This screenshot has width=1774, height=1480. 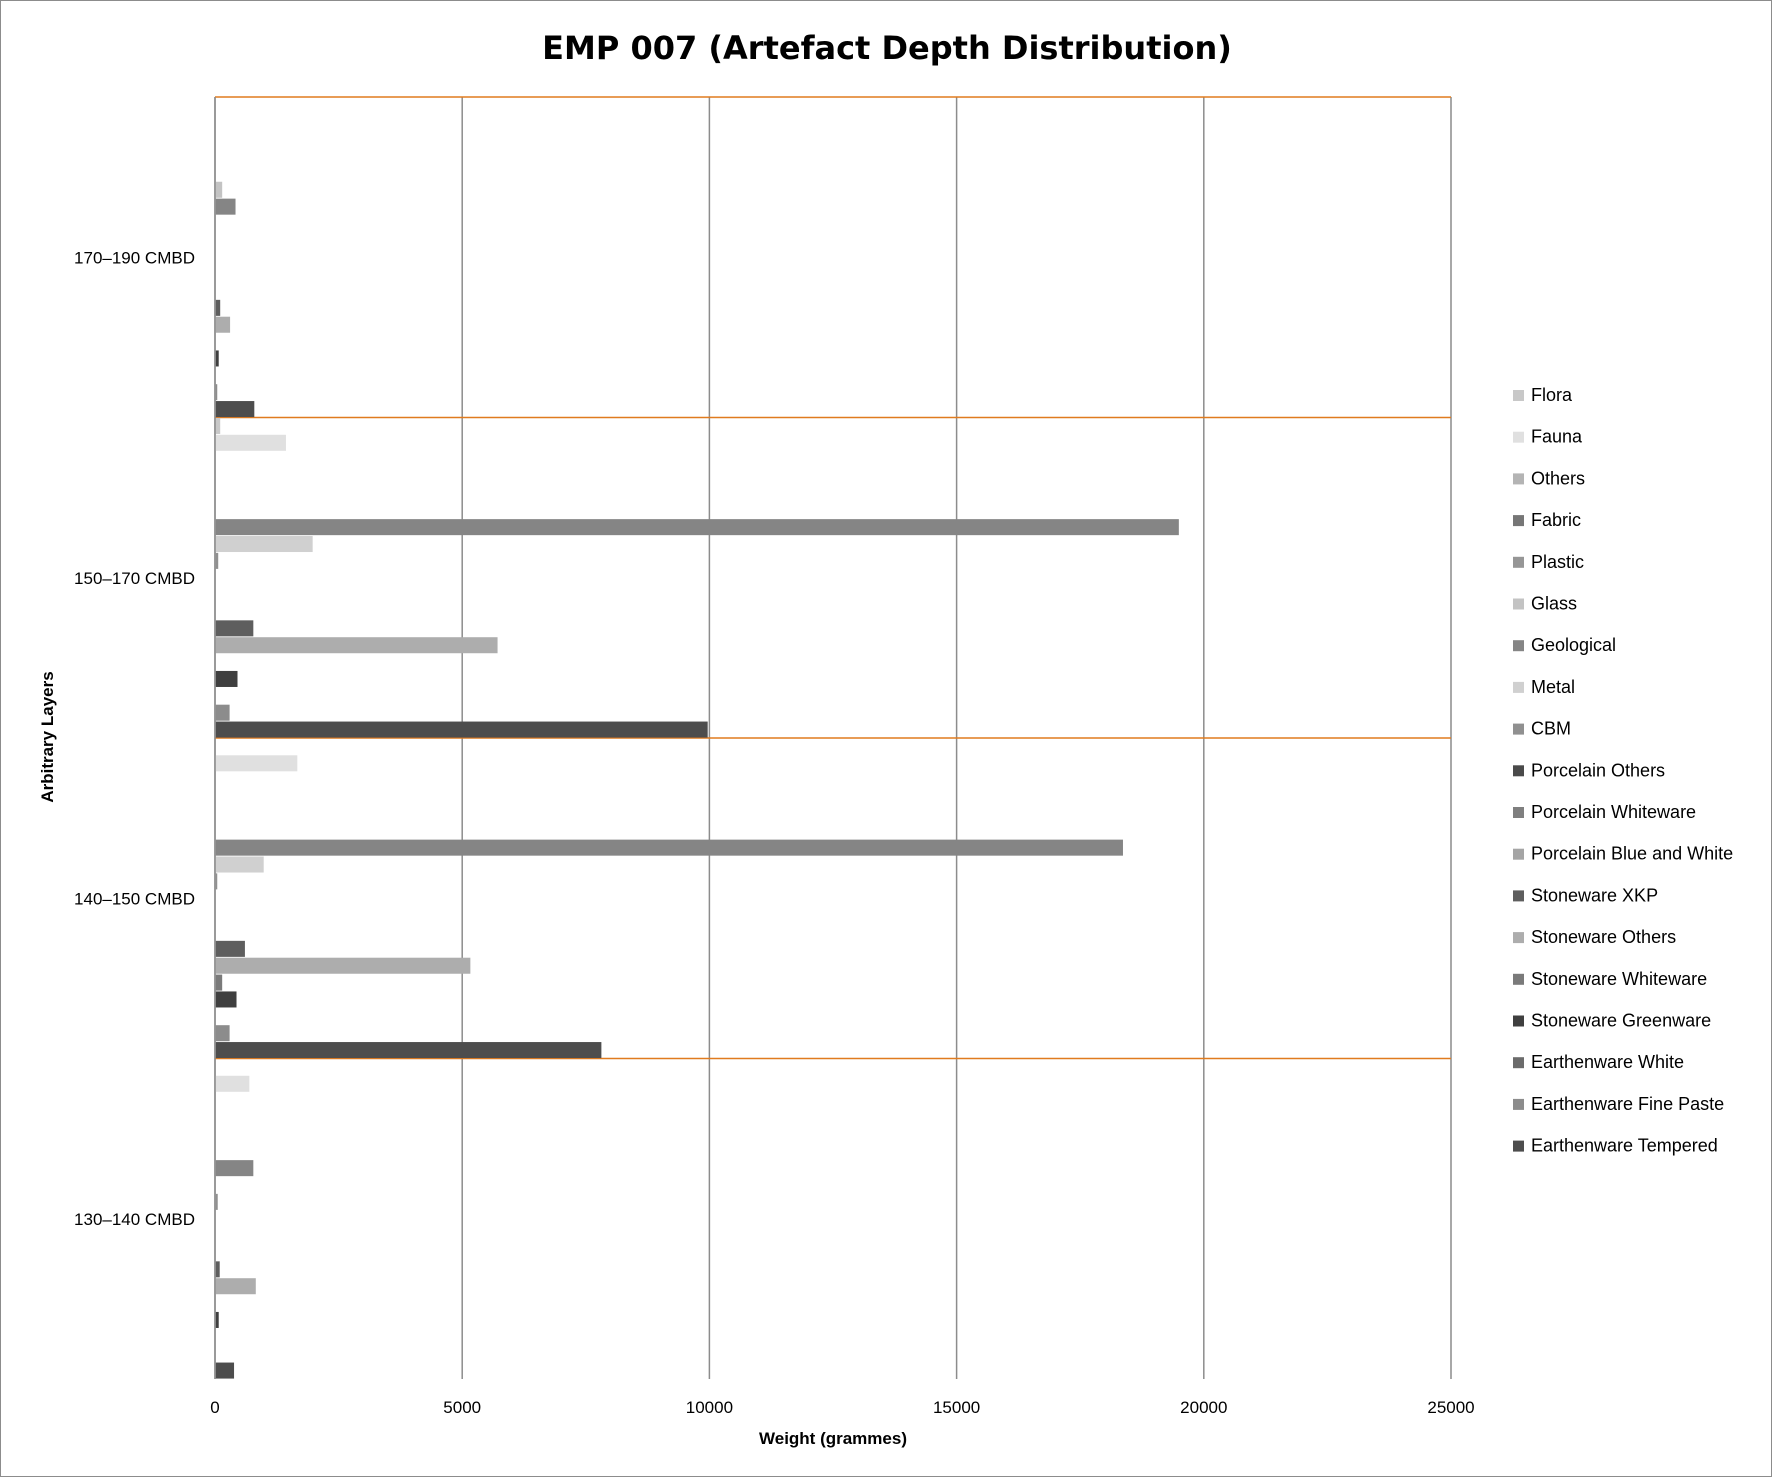 What do you see at coordinates (1607, 1062) in the screenshot?
I see `legend-label: Earthenware White` at bounding box center [1607, 1062].